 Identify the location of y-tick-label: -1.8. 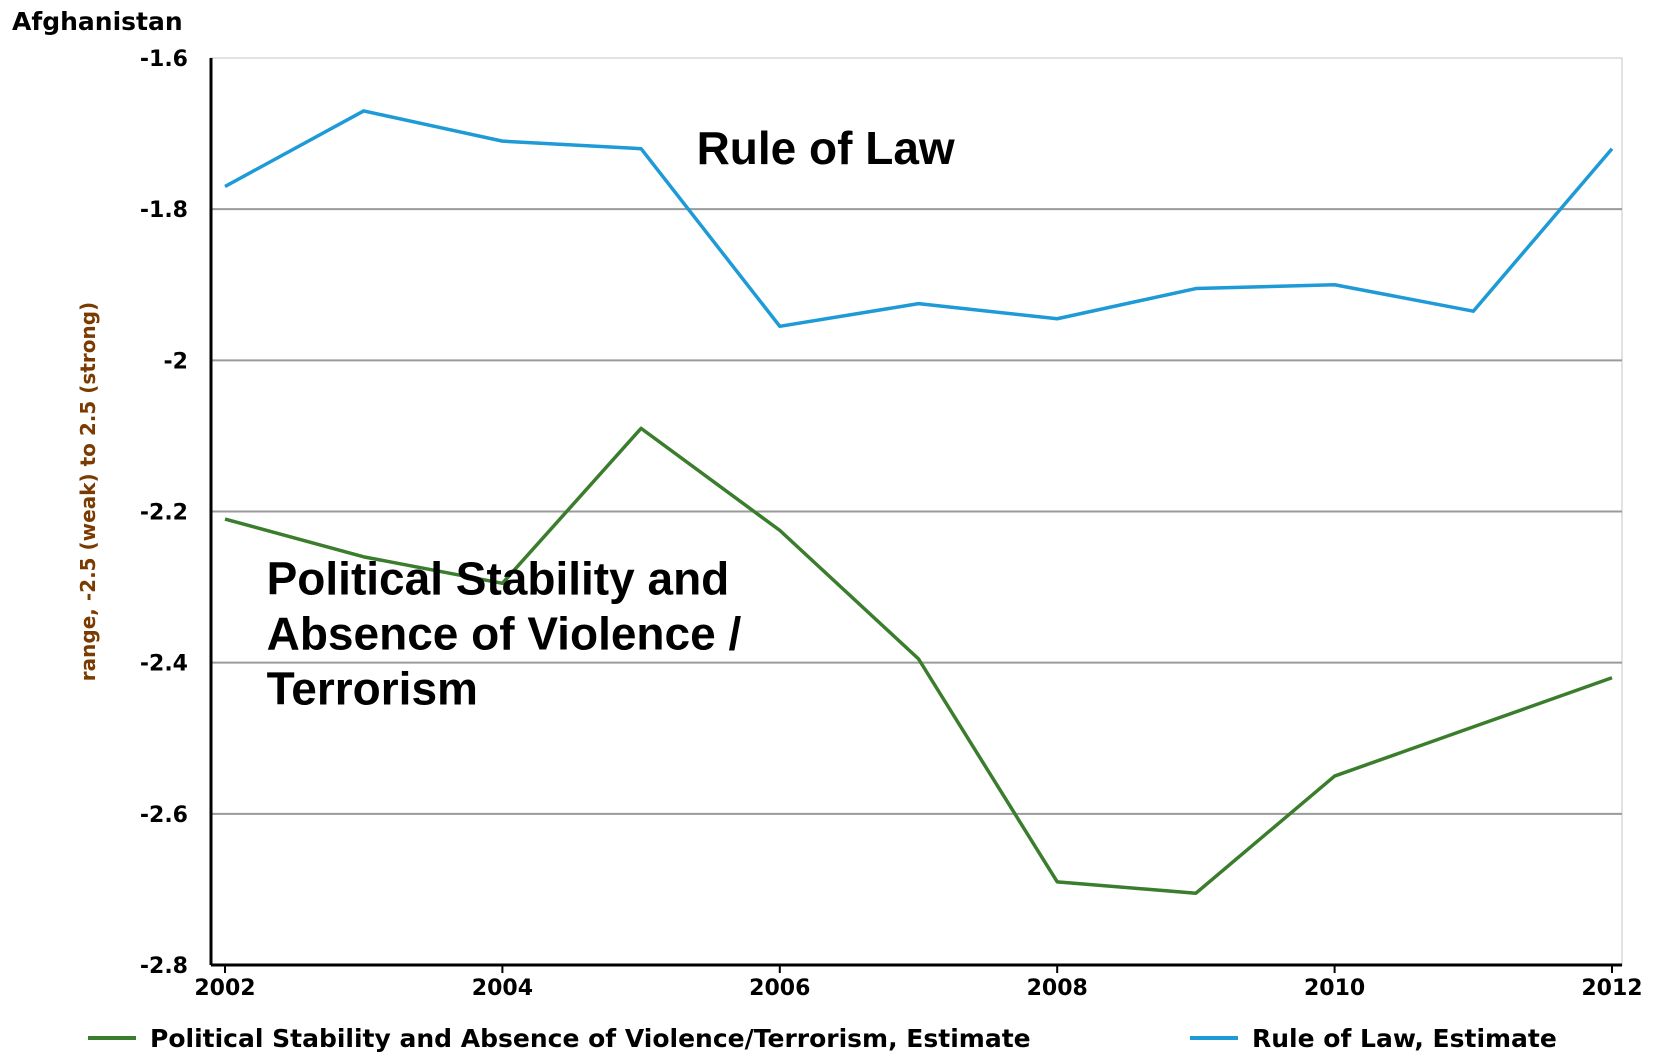
(164, 210).